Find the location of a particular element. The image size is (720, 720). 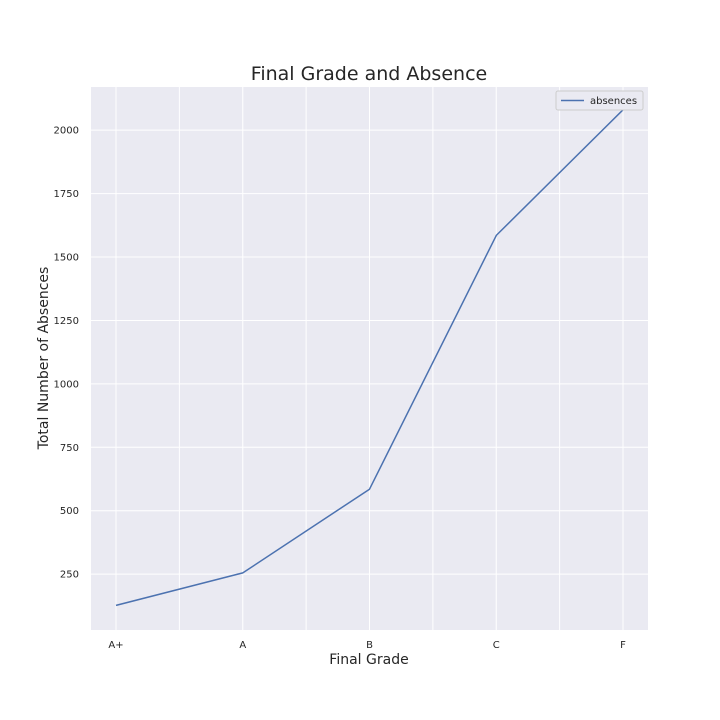

x-tick-labels: A+ A B C F is located at coordinates (367, 645).